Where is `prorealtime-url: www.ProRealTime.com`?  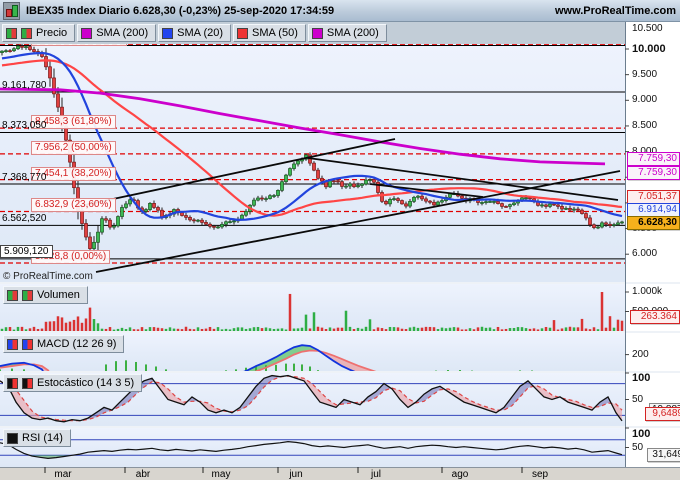 prorealtime-url: www.ProRealTime.com is located at coordinates (615, 10).